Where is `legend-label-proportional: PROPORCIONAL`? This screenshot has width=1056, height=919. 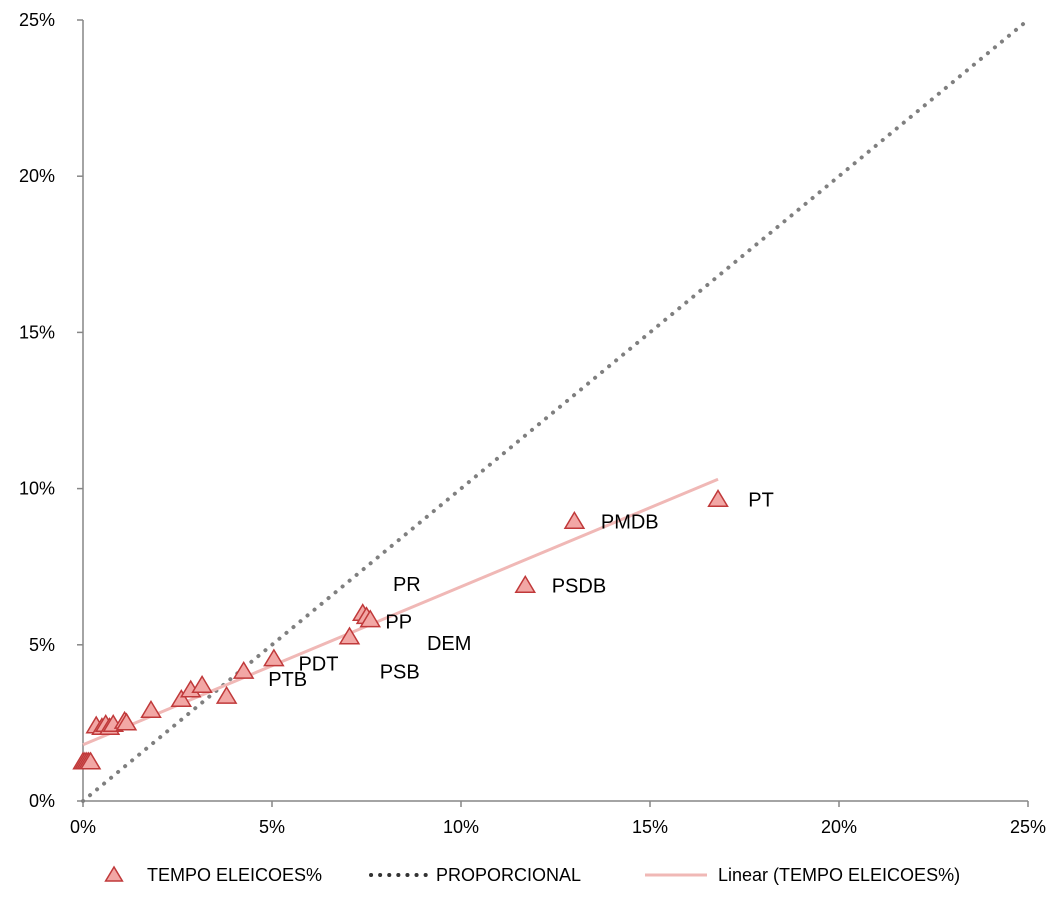 legend-label-proportional: PROPORCIONAL is located at coordinates (508, 875).